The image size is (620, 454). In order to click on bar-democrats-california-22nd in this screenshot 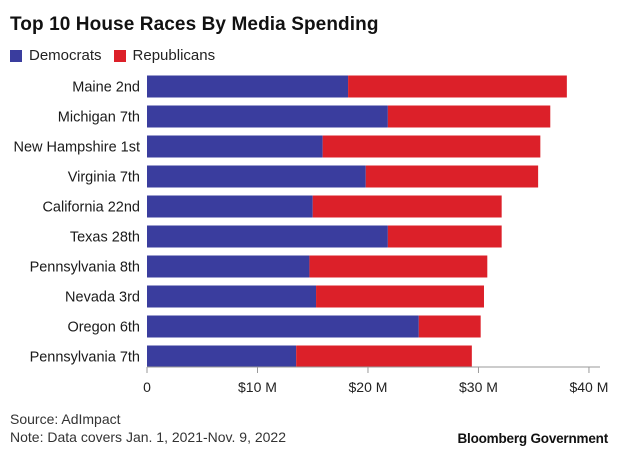, I will do `click(230, 206)`.